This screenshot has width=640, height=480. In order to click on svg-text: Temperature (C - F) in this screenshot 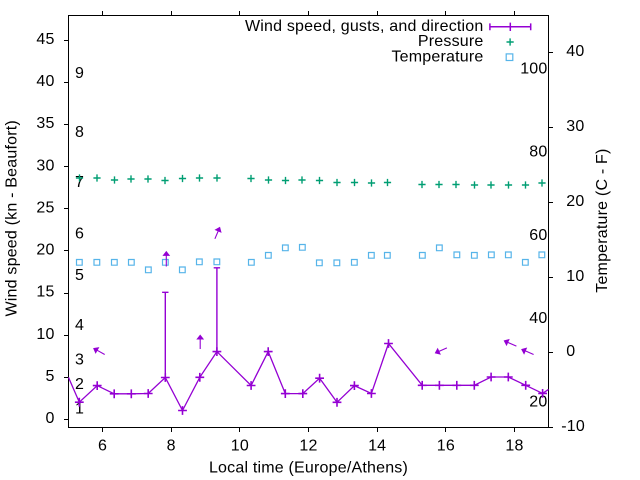, I will do `click(602, 220)`.